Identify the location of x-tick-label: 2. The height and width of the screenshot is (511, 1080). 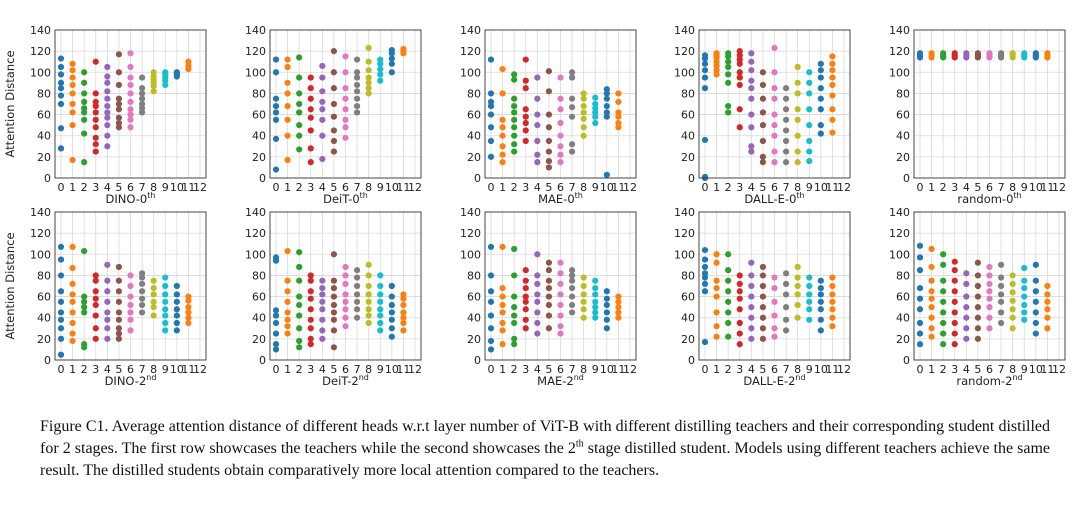
(514, 369).